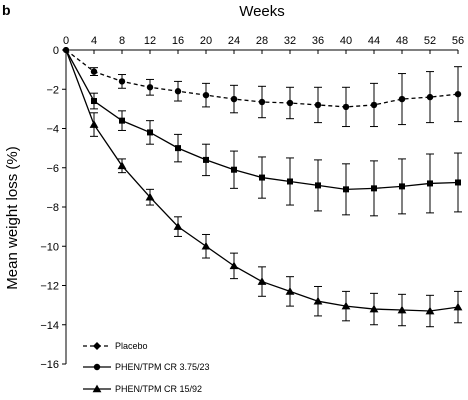 This screenshot has width=468, height=400. Describe the element at coordinates (346, 41) in the screenshot. I see `x-tick-label: 40` at that location.